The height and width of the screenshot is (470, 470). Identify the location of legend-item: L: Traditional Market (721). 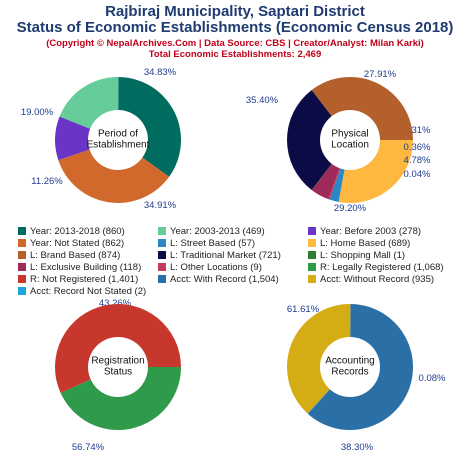
(219, 255).